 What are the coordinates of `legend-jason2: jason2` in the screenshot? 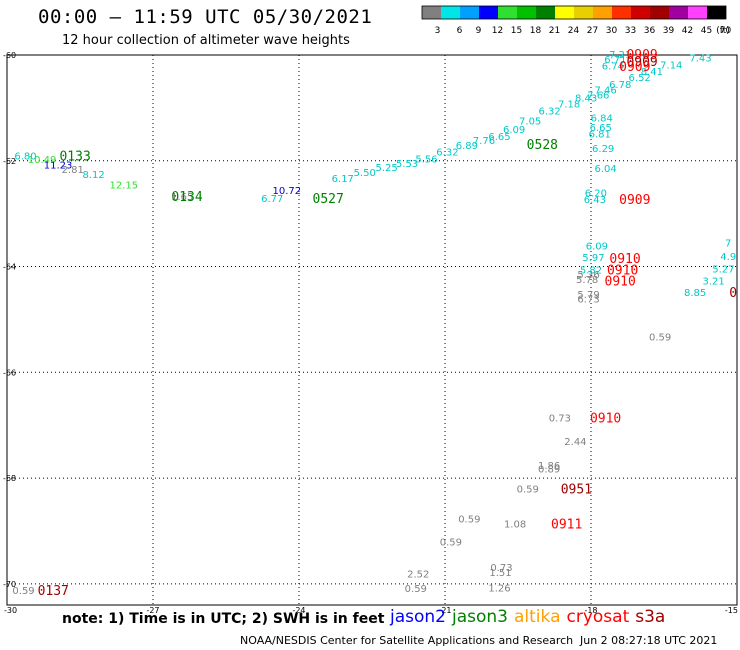 It's located at (418, 617).